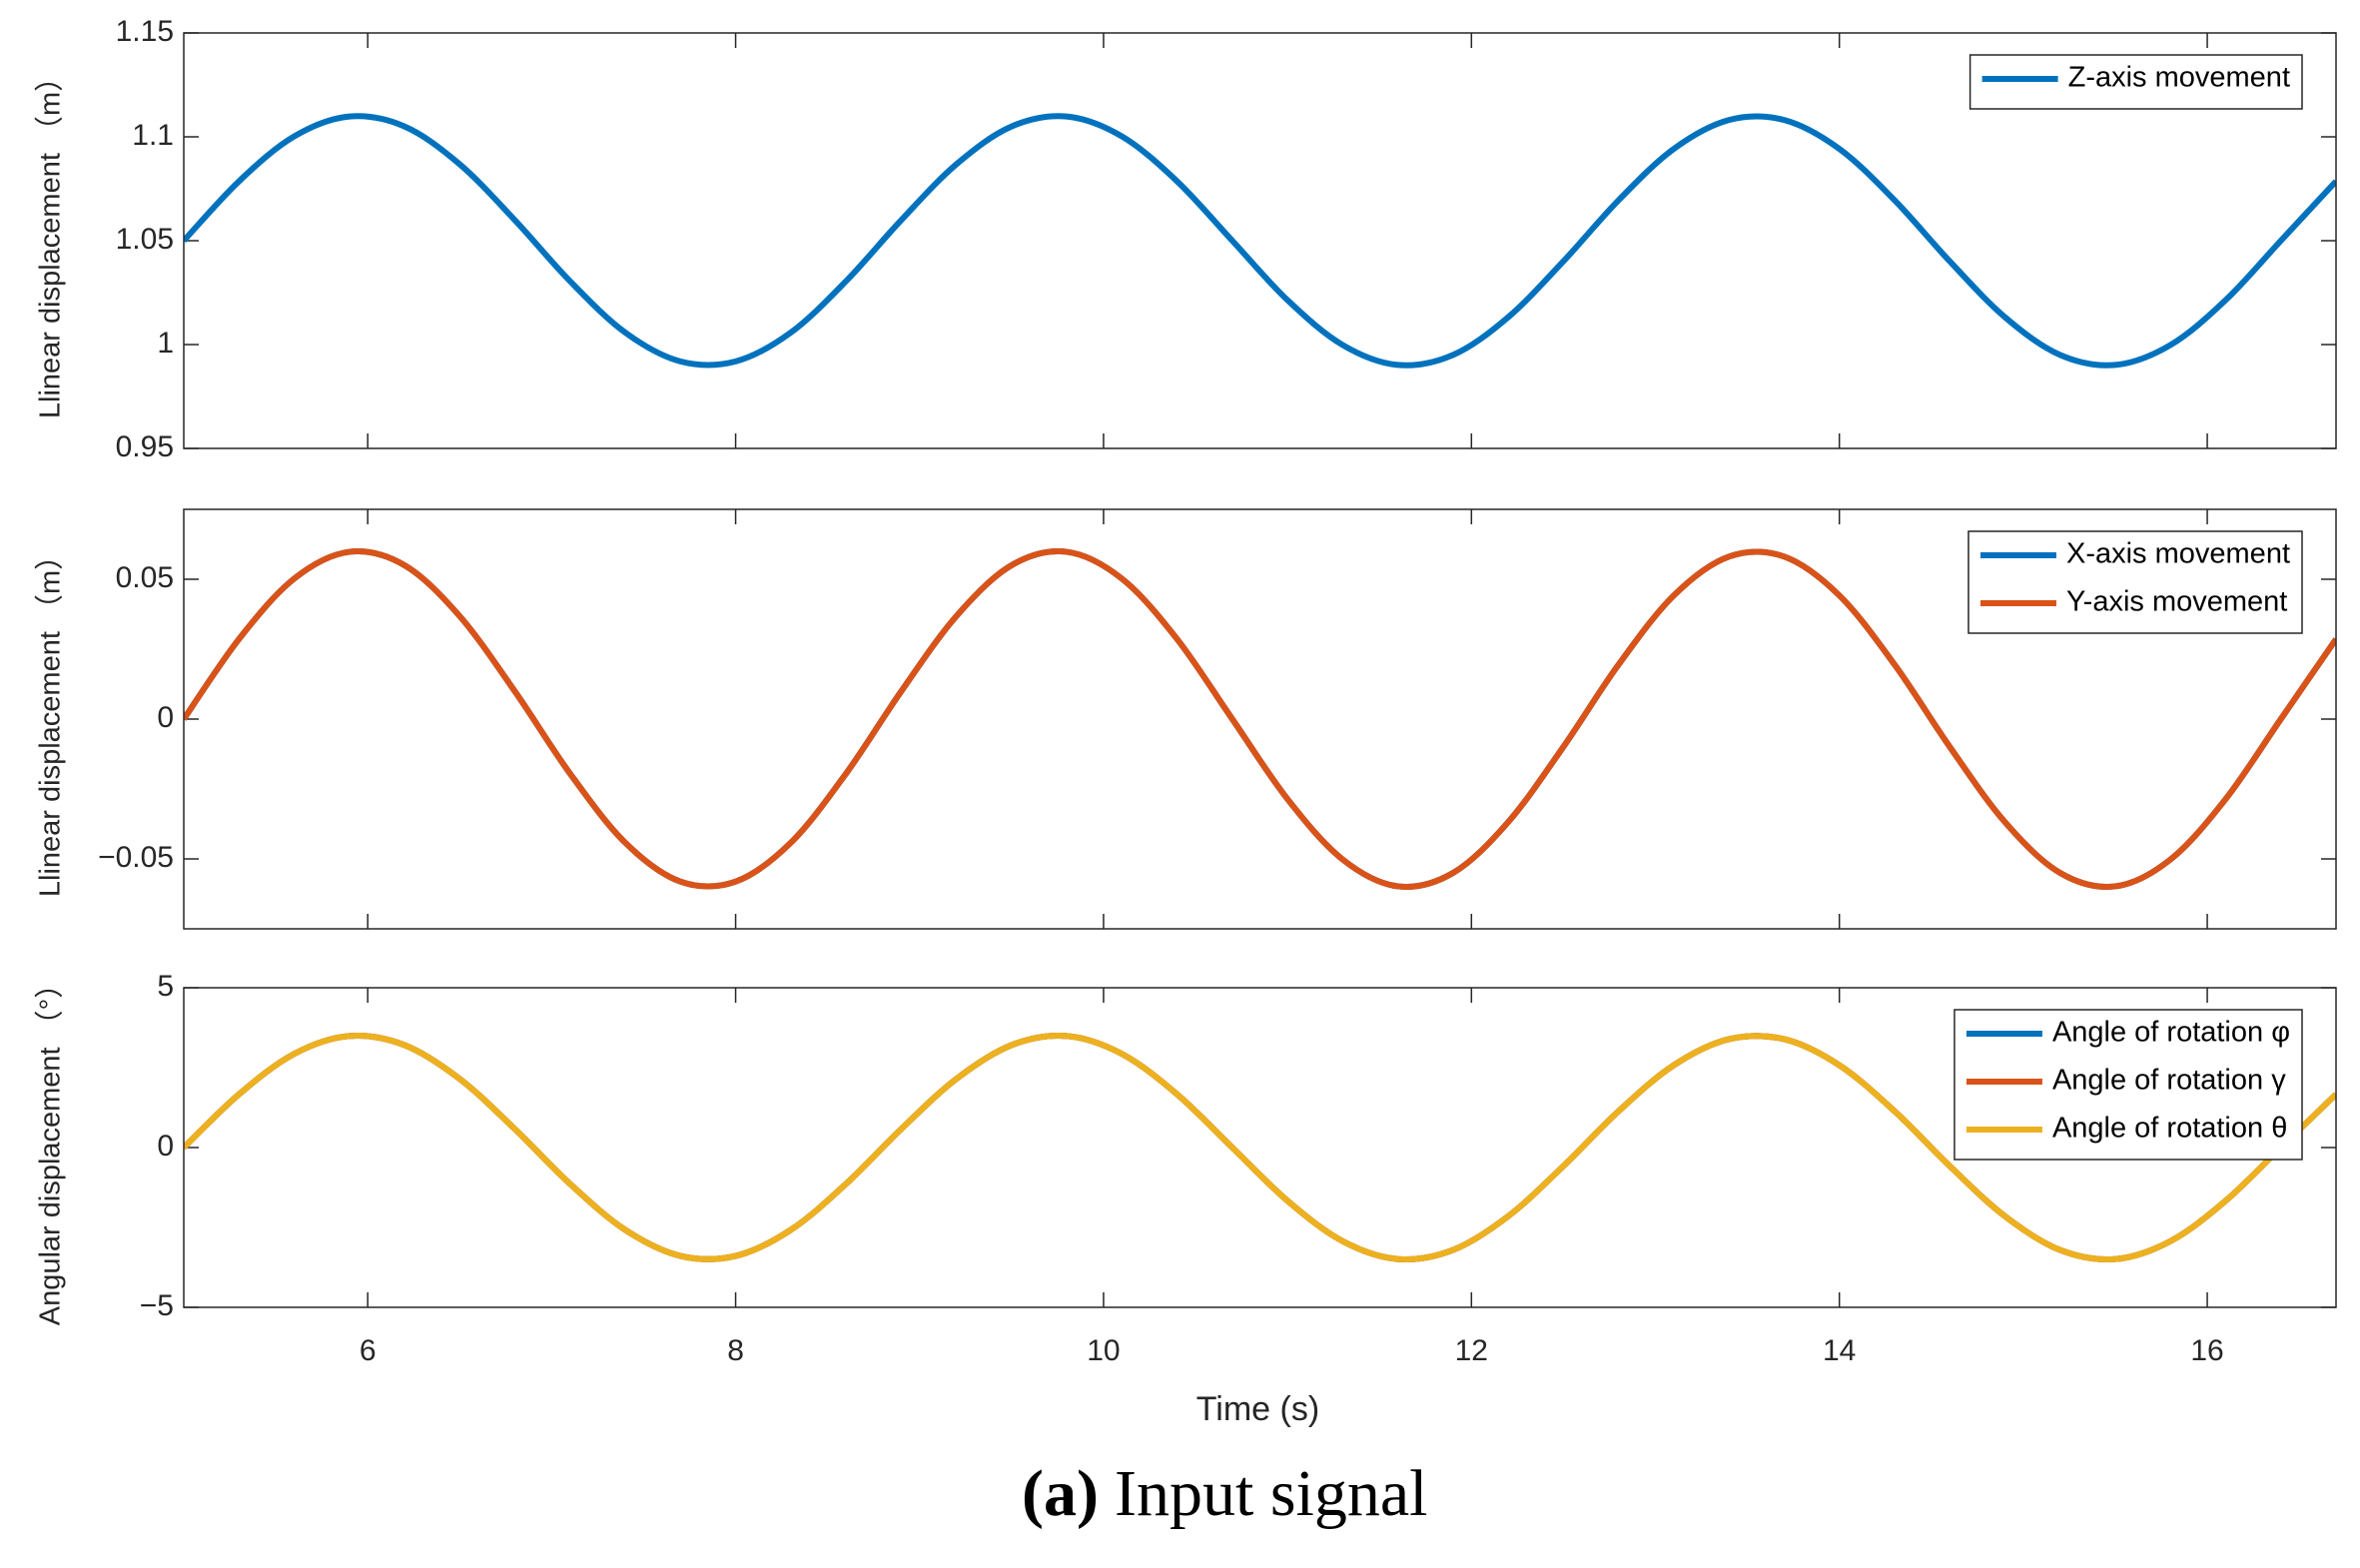 The height and width of the screenshot is (1568, 2360). I want to click on legend-label: Angle of rotation θ, so click(2169, 1129).